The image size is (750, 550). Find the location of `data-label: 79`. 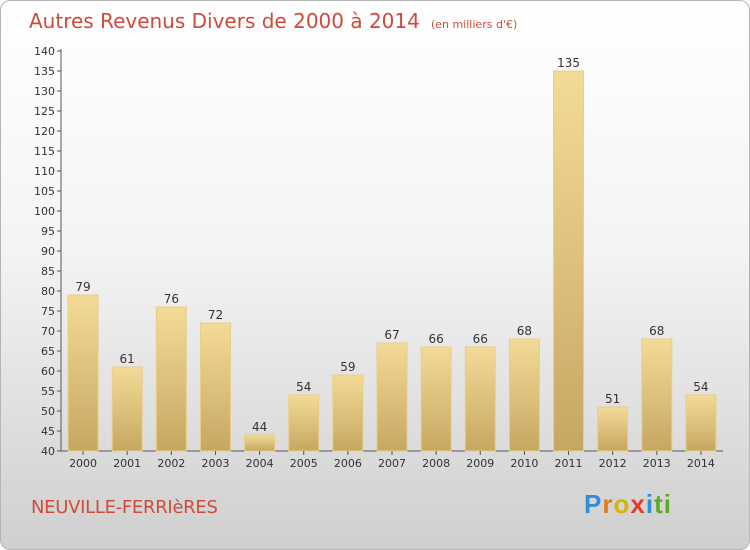

data-label: 79 is located at coordinates (82, 287).